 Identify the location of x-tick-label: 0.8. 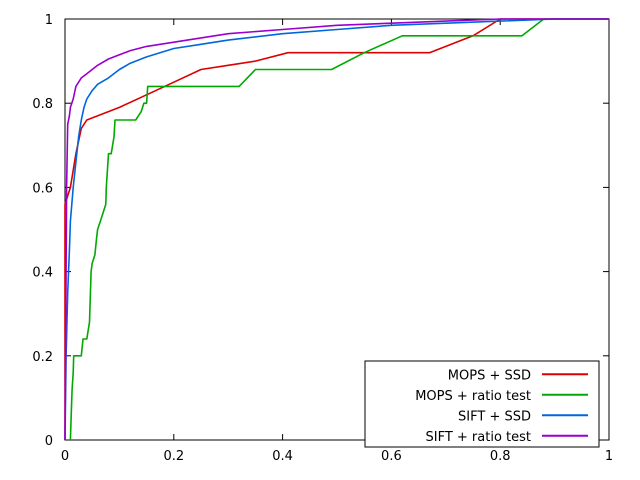
(500, 456).